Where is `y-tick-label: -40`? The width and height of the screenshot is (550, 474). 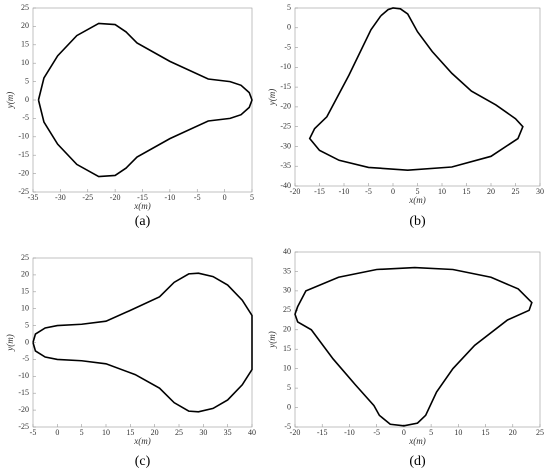
y-tick-label: -40 is located at coordinates (285, 185).